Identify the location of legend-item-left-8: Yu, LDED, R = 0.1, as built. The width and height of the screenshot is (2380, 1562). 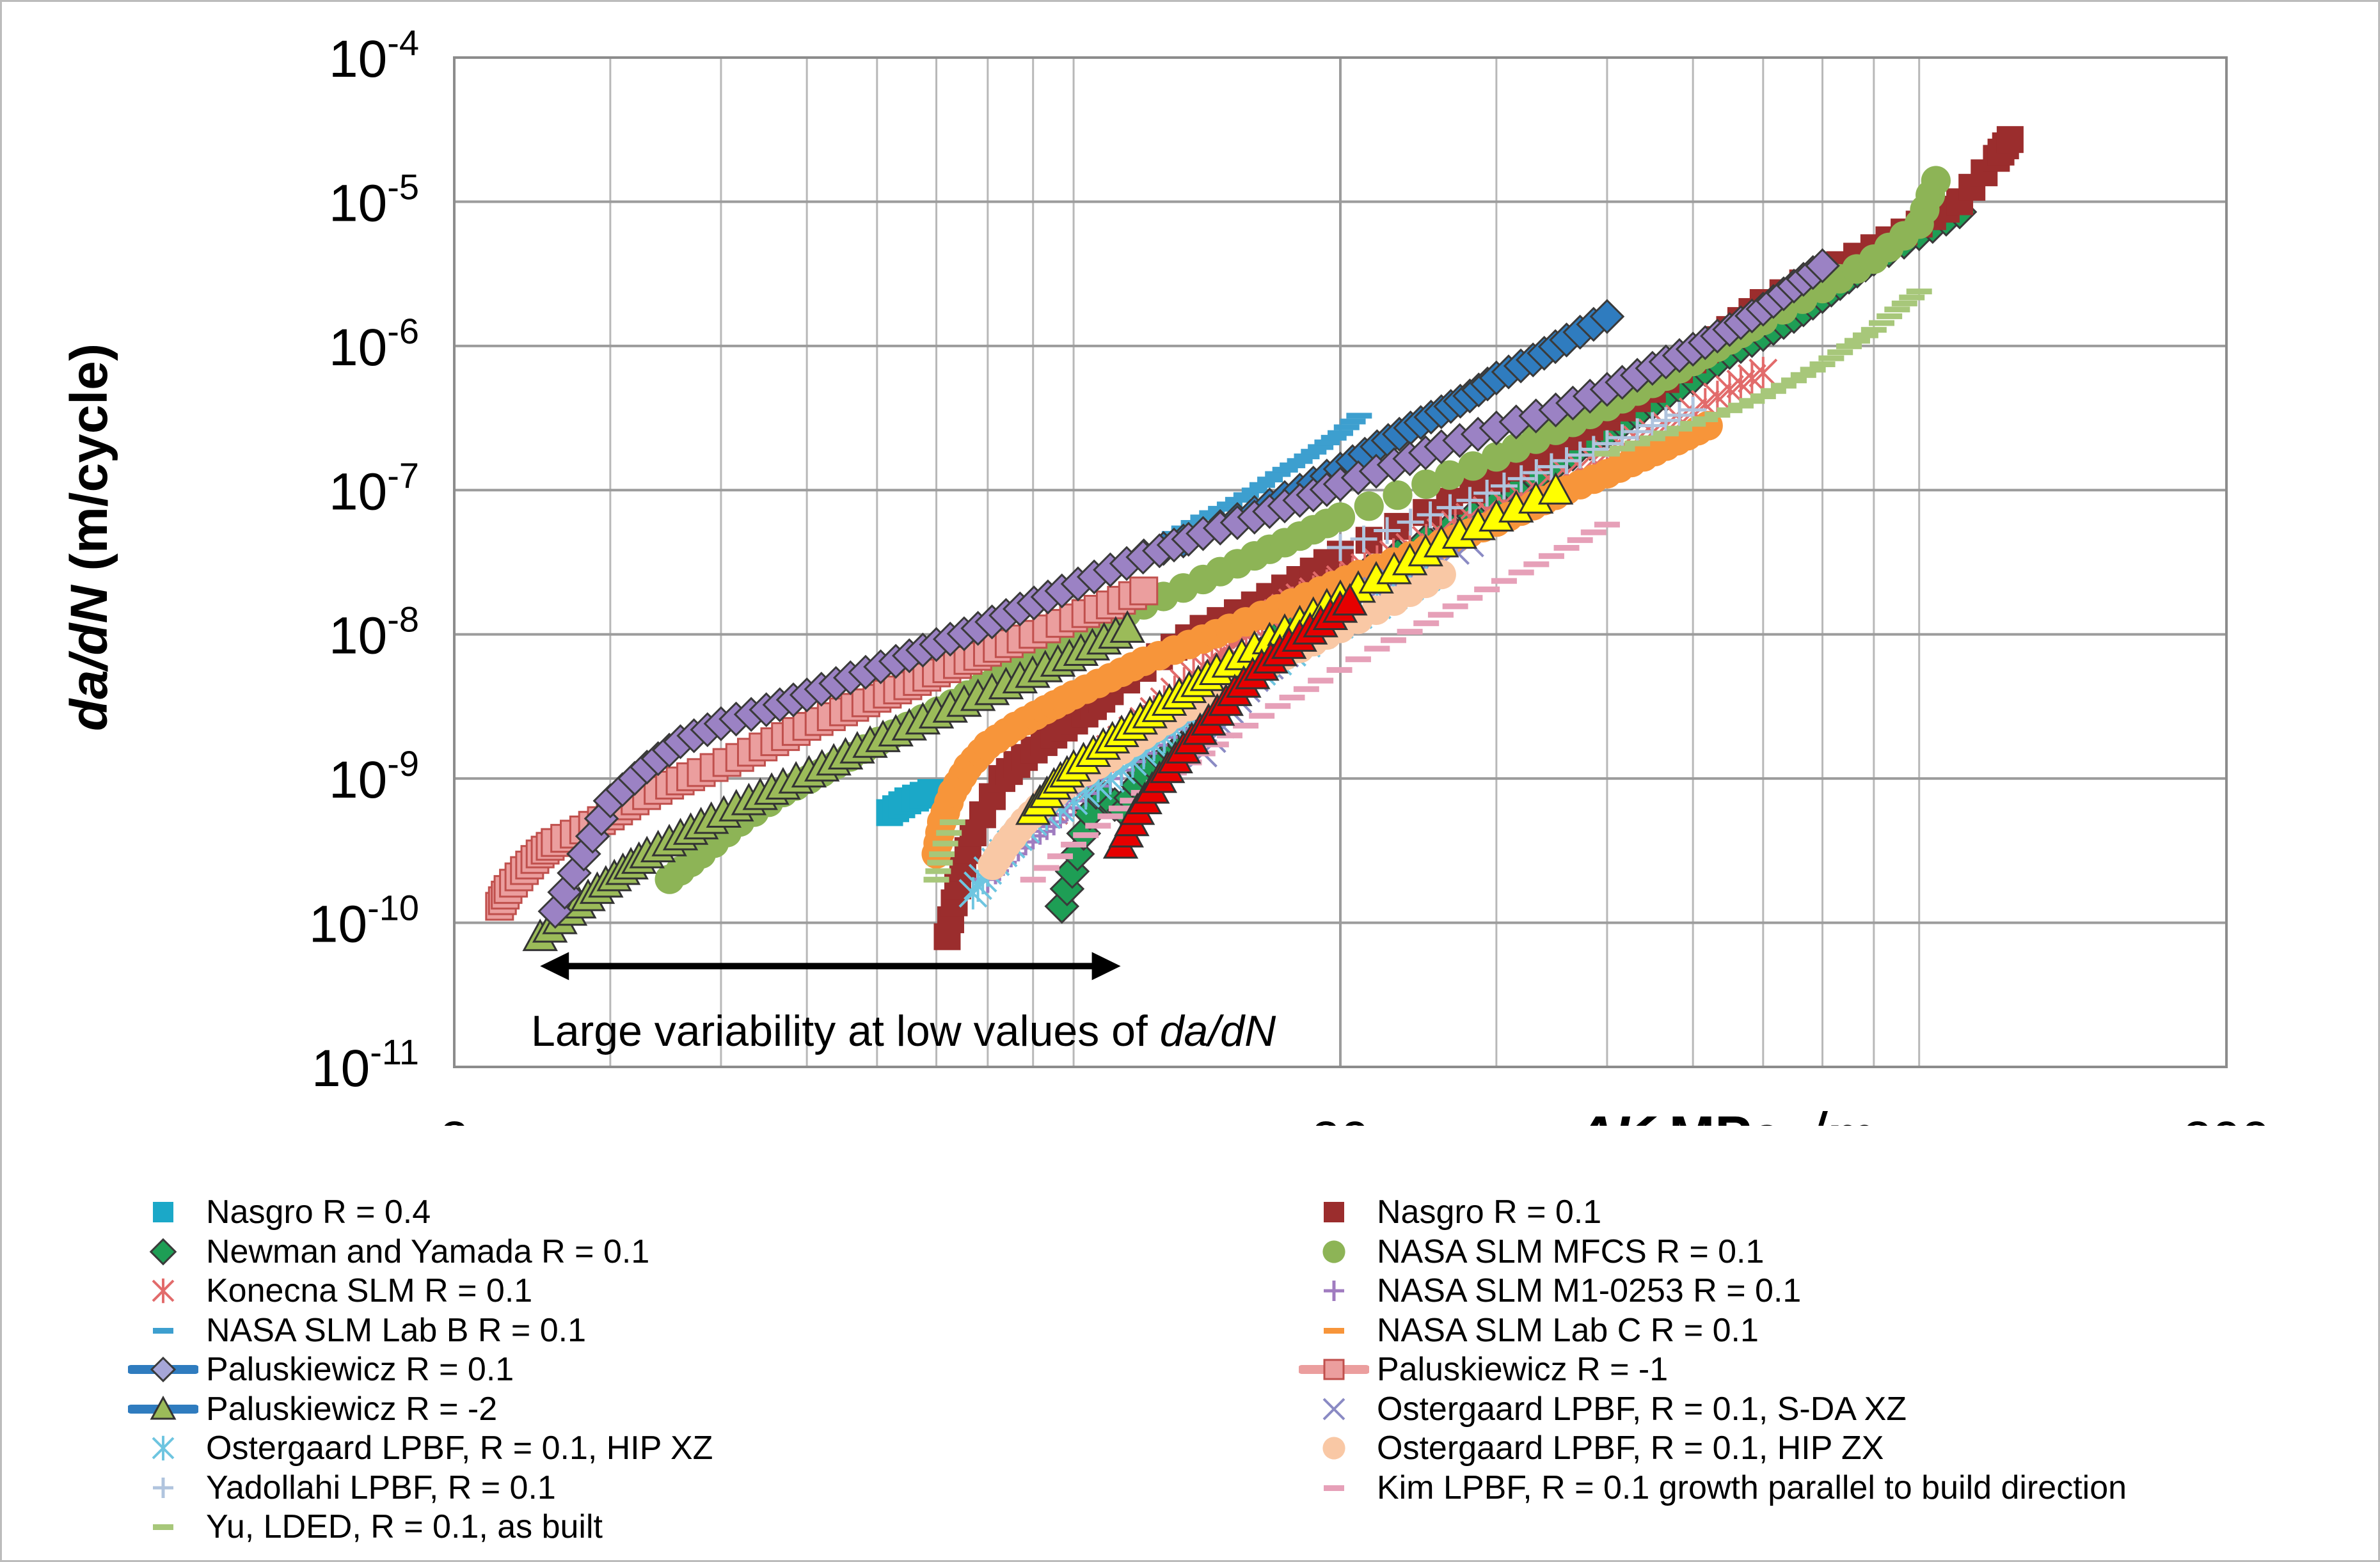
(365, 1527).